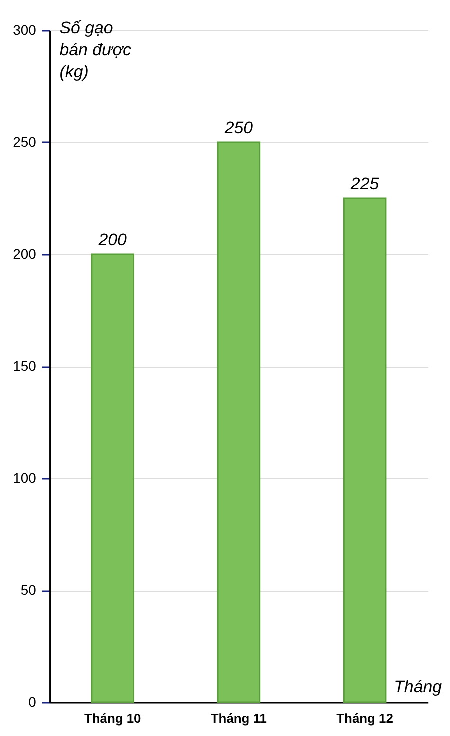  Describe the element at coordinates (239, 128) in the screenshot. I see `data-label: 250` at that location.